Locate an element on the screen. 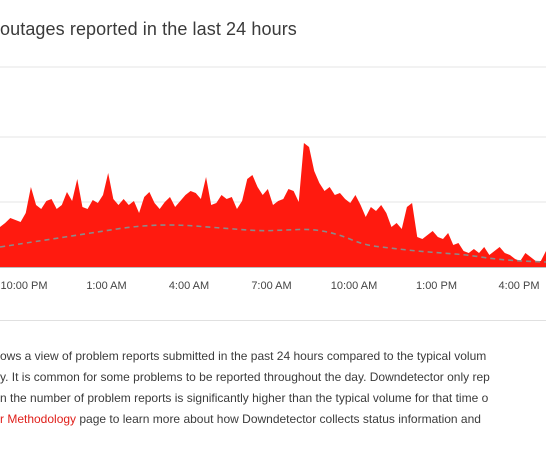 The height and width of the screenshot is (469, 546). typical-volume-line is located at coordinates (273, 243).